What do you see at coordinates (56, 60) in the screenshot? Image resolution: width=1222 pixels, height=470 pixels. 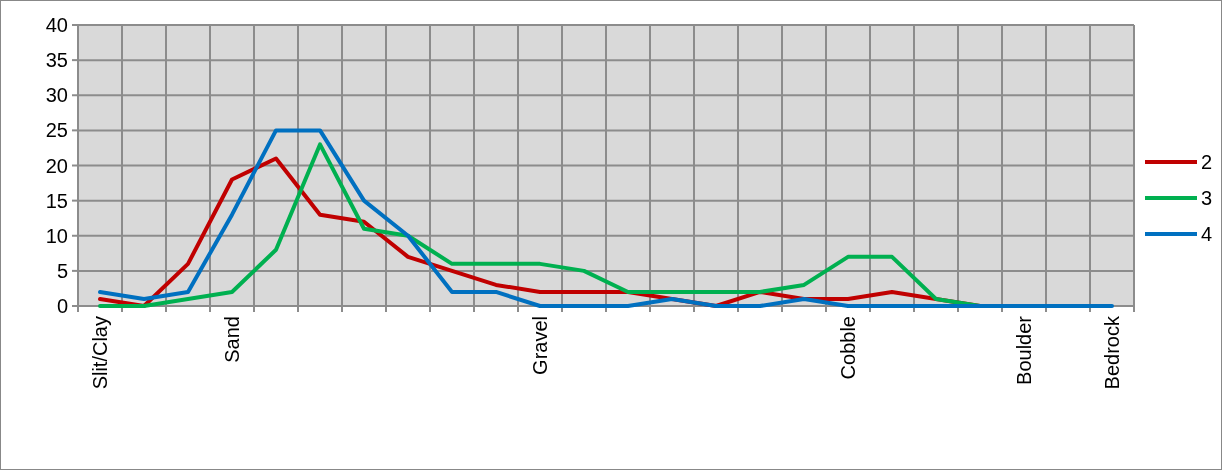 I see `y-tick-label: 35` at bounding box center [56, 60].